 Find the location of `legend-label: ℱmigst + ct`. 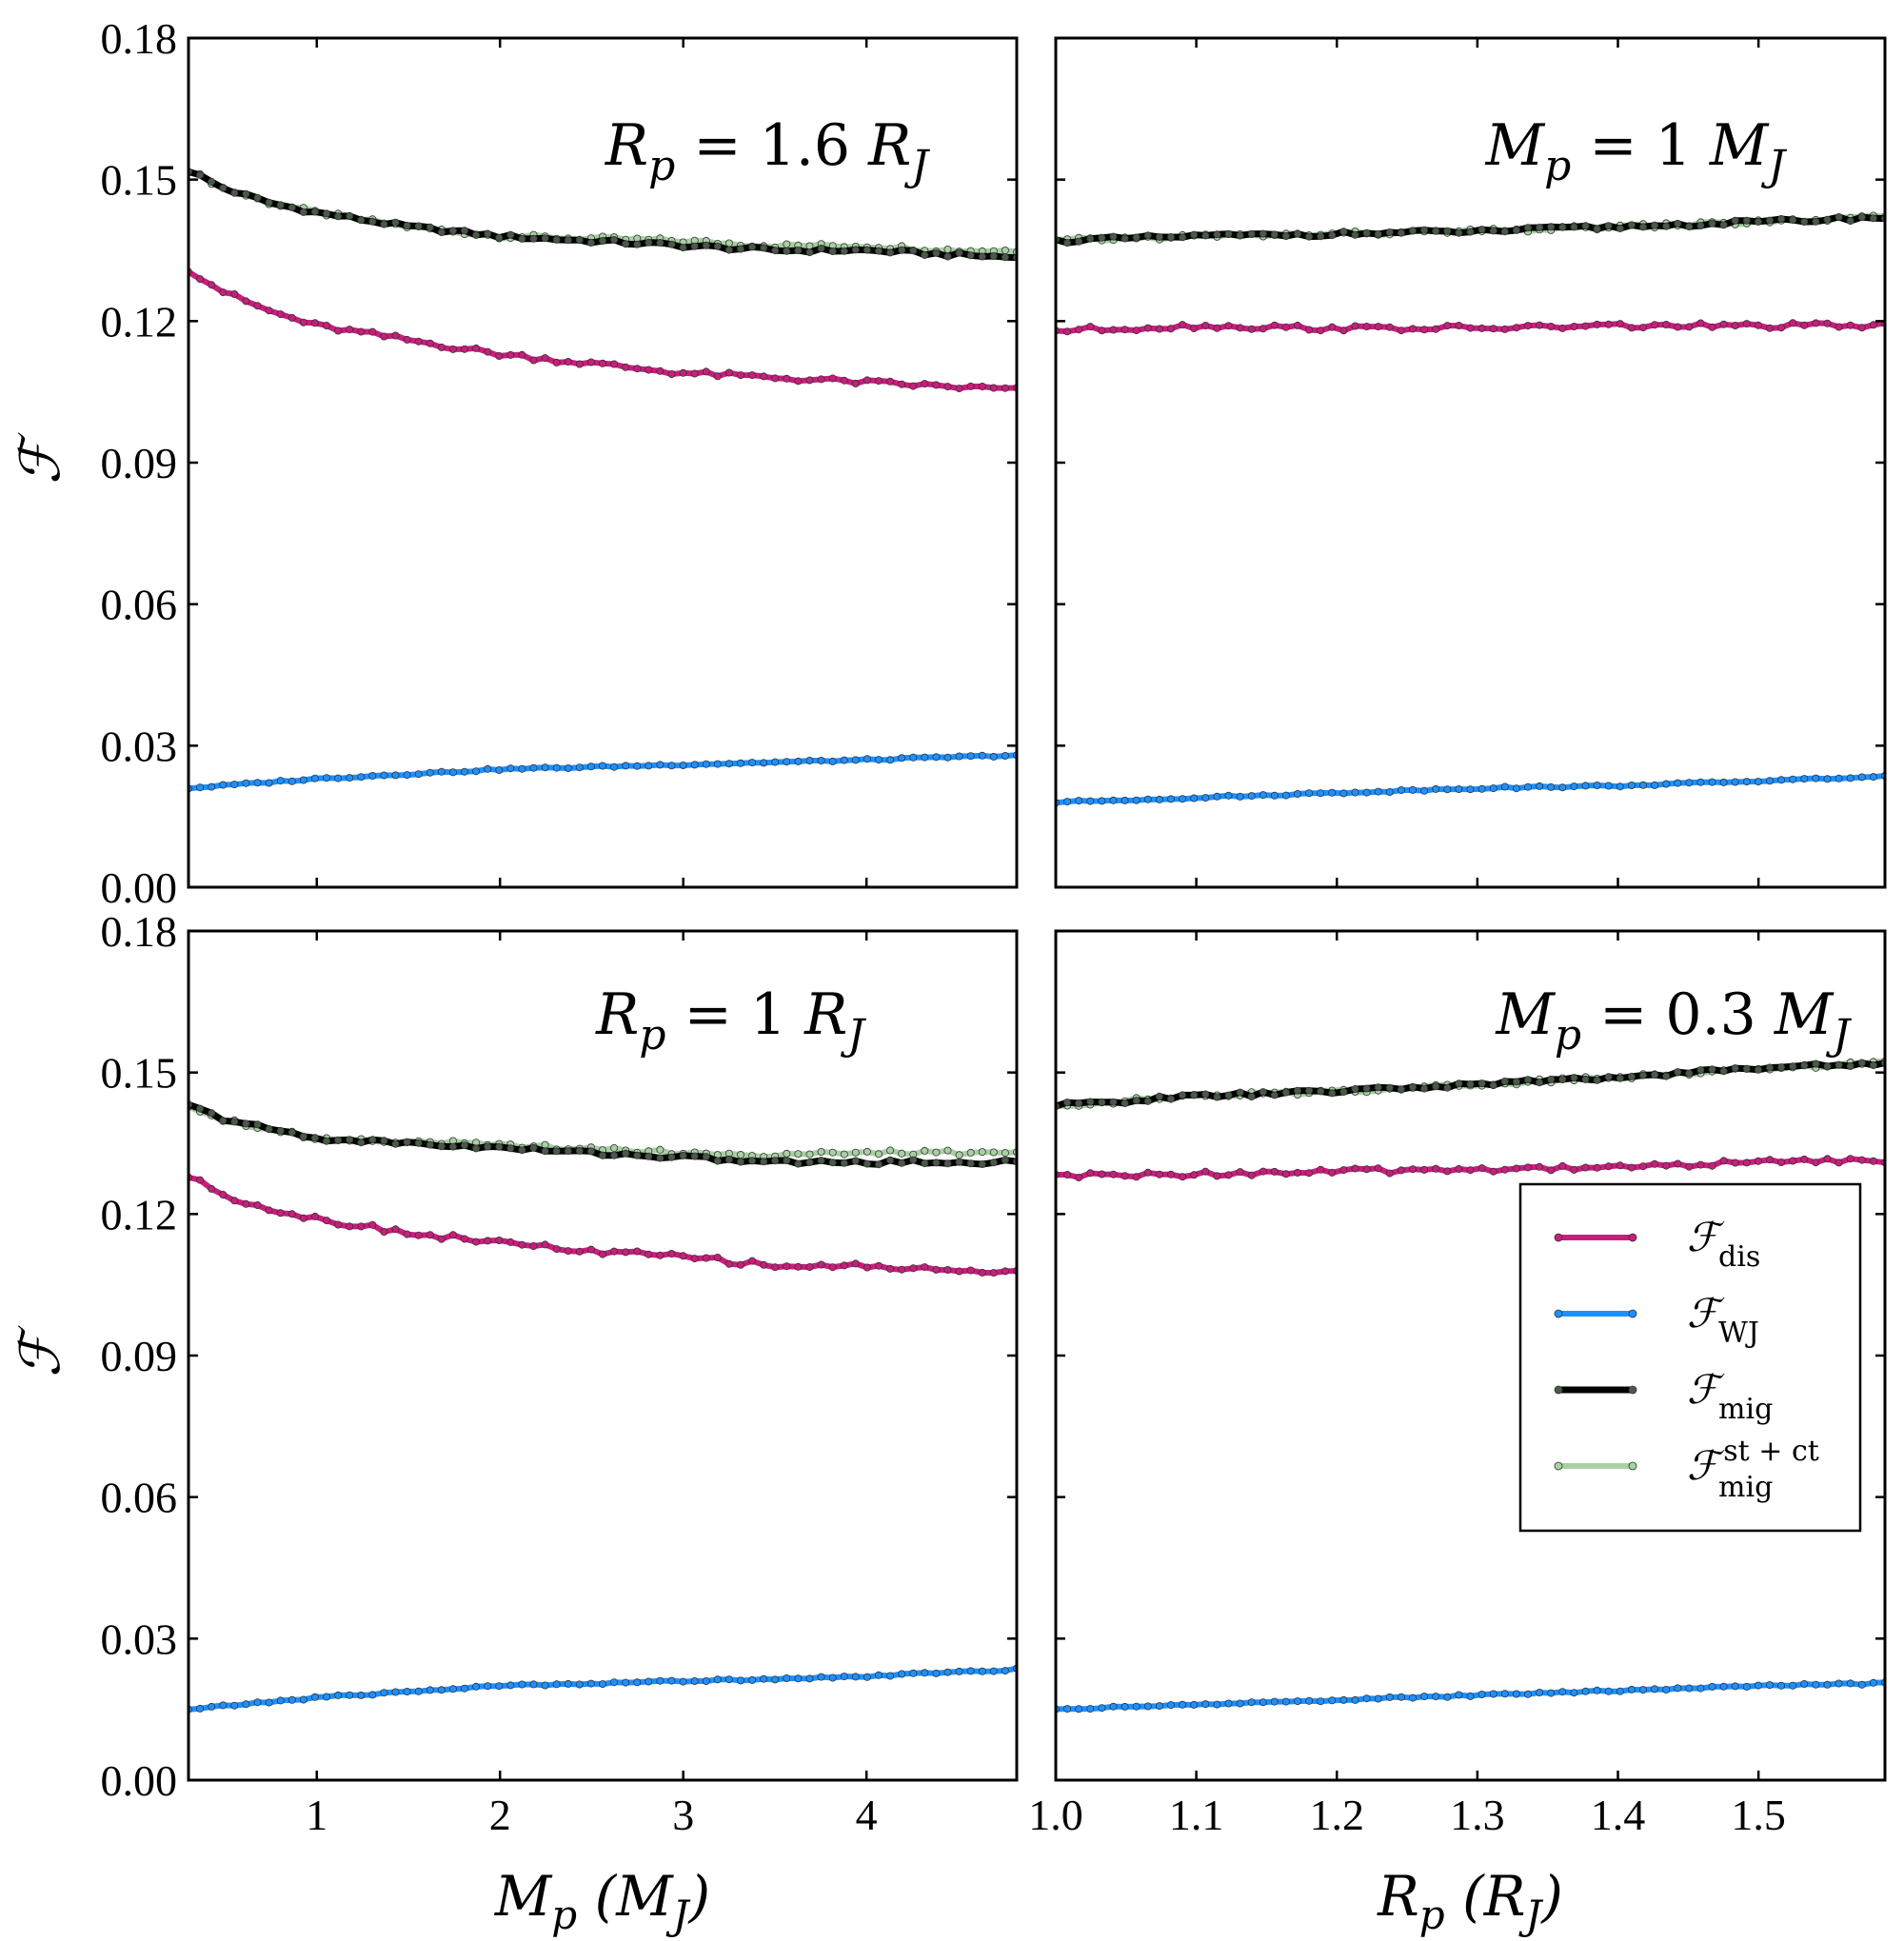

legend-label: ℱmigst + ct is located at coordinates (1753, 1469).